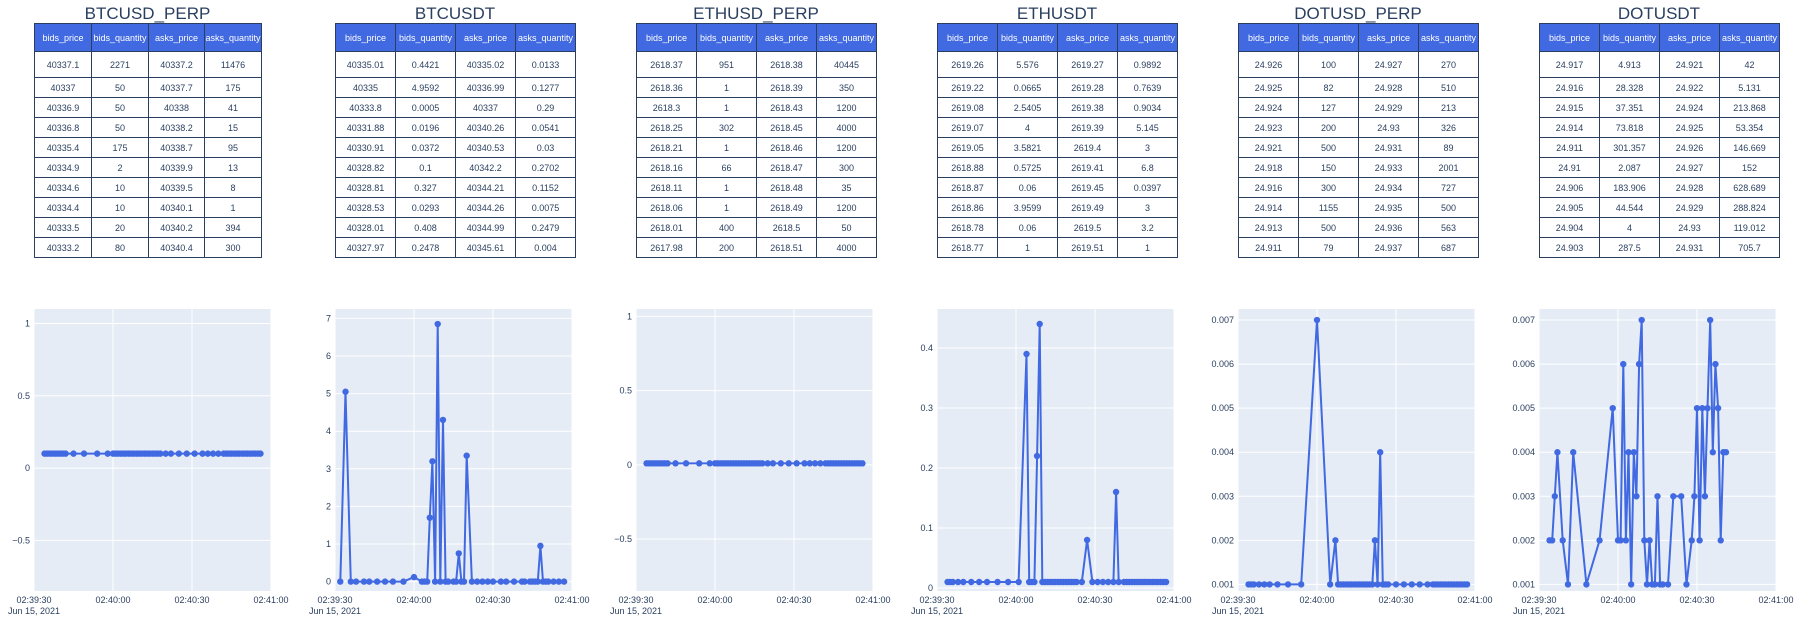  What do you see at coordinates (1268, 247) in the screenshot?
I see `table-cell: 24.911` at bounding box center [1268, 247].